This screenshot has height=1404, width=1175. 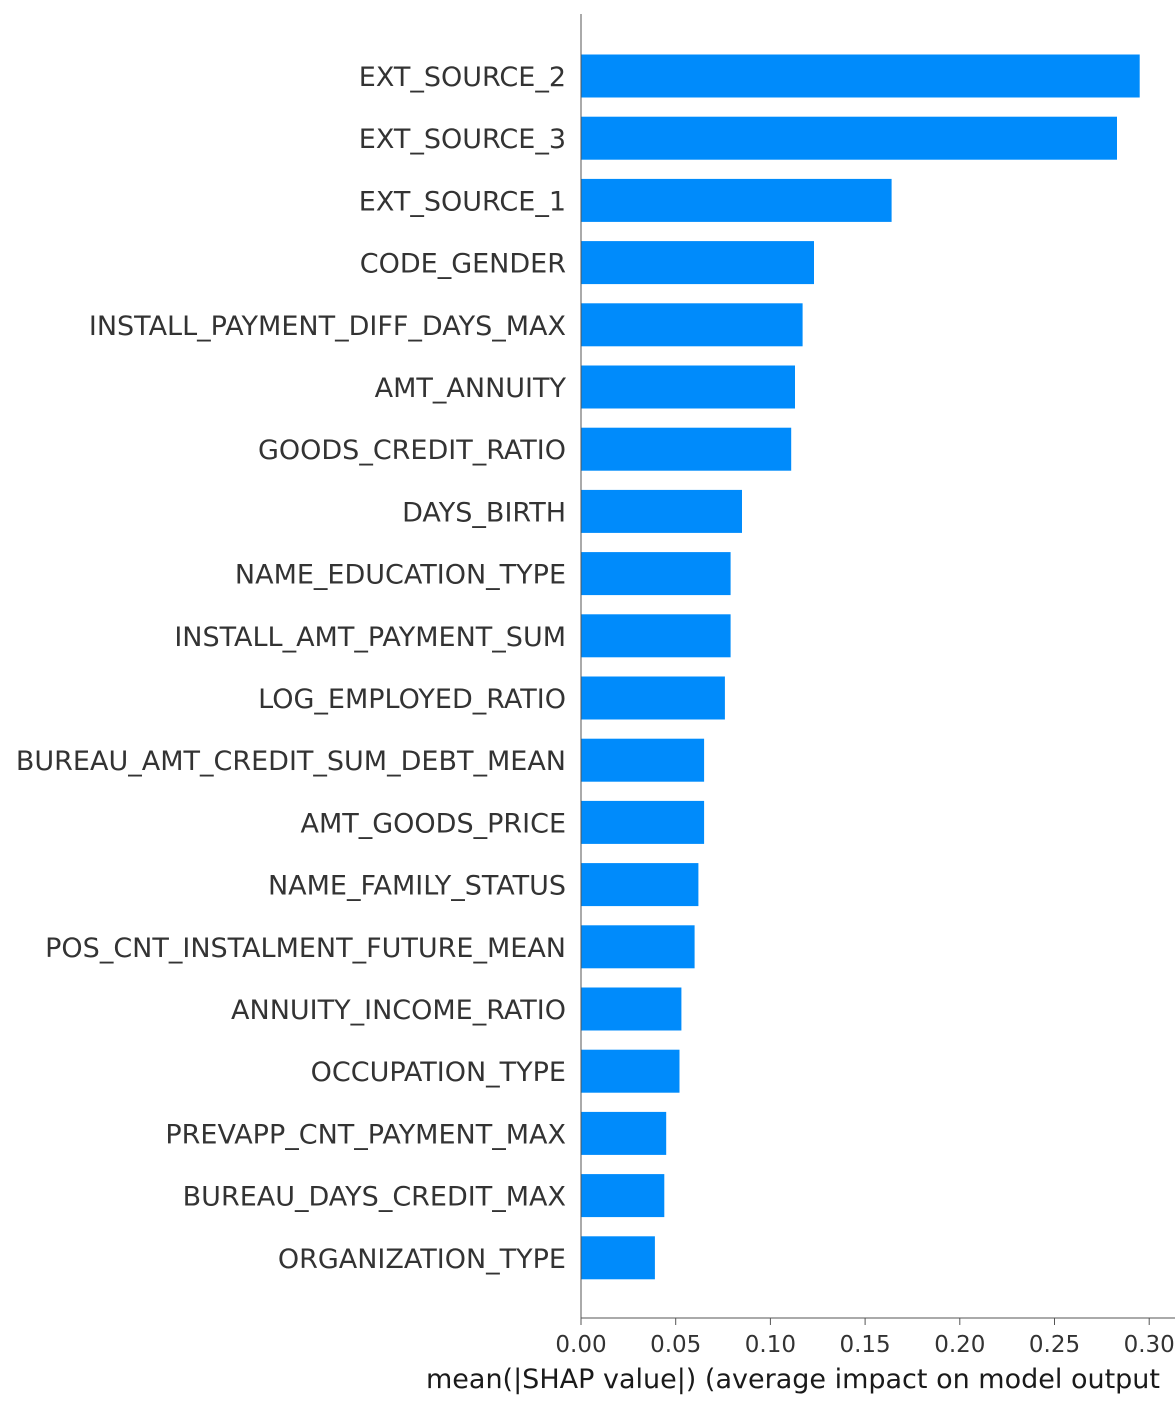 I want to click on bar-code-gender, so click(x=697, y=263).